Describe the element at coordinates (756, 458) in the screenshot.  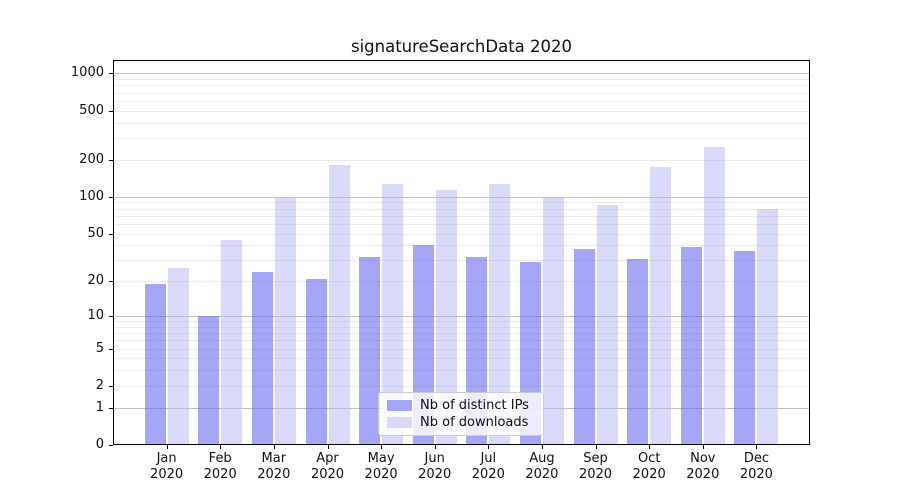
I see `x-tick-label-month: Dec` at that location.